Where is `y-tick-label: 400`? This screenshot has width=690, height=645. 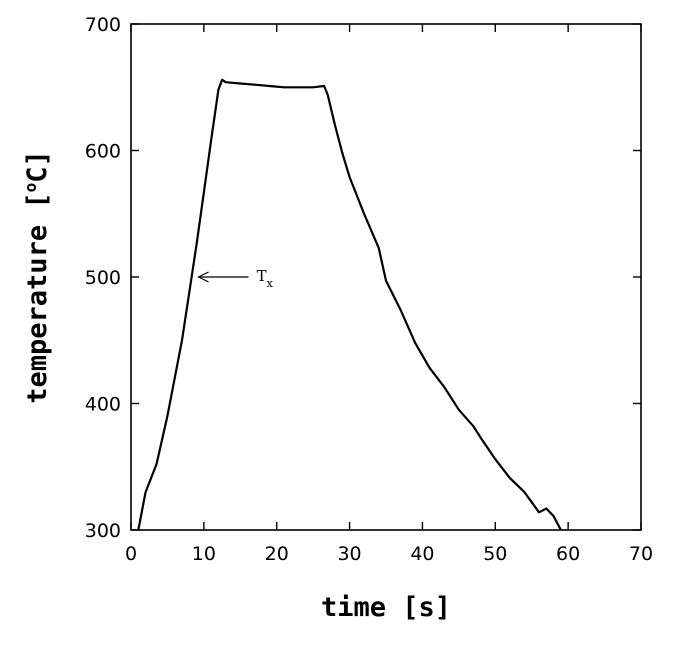 y-tick-label: 400 is located at coordinates (103, 405).